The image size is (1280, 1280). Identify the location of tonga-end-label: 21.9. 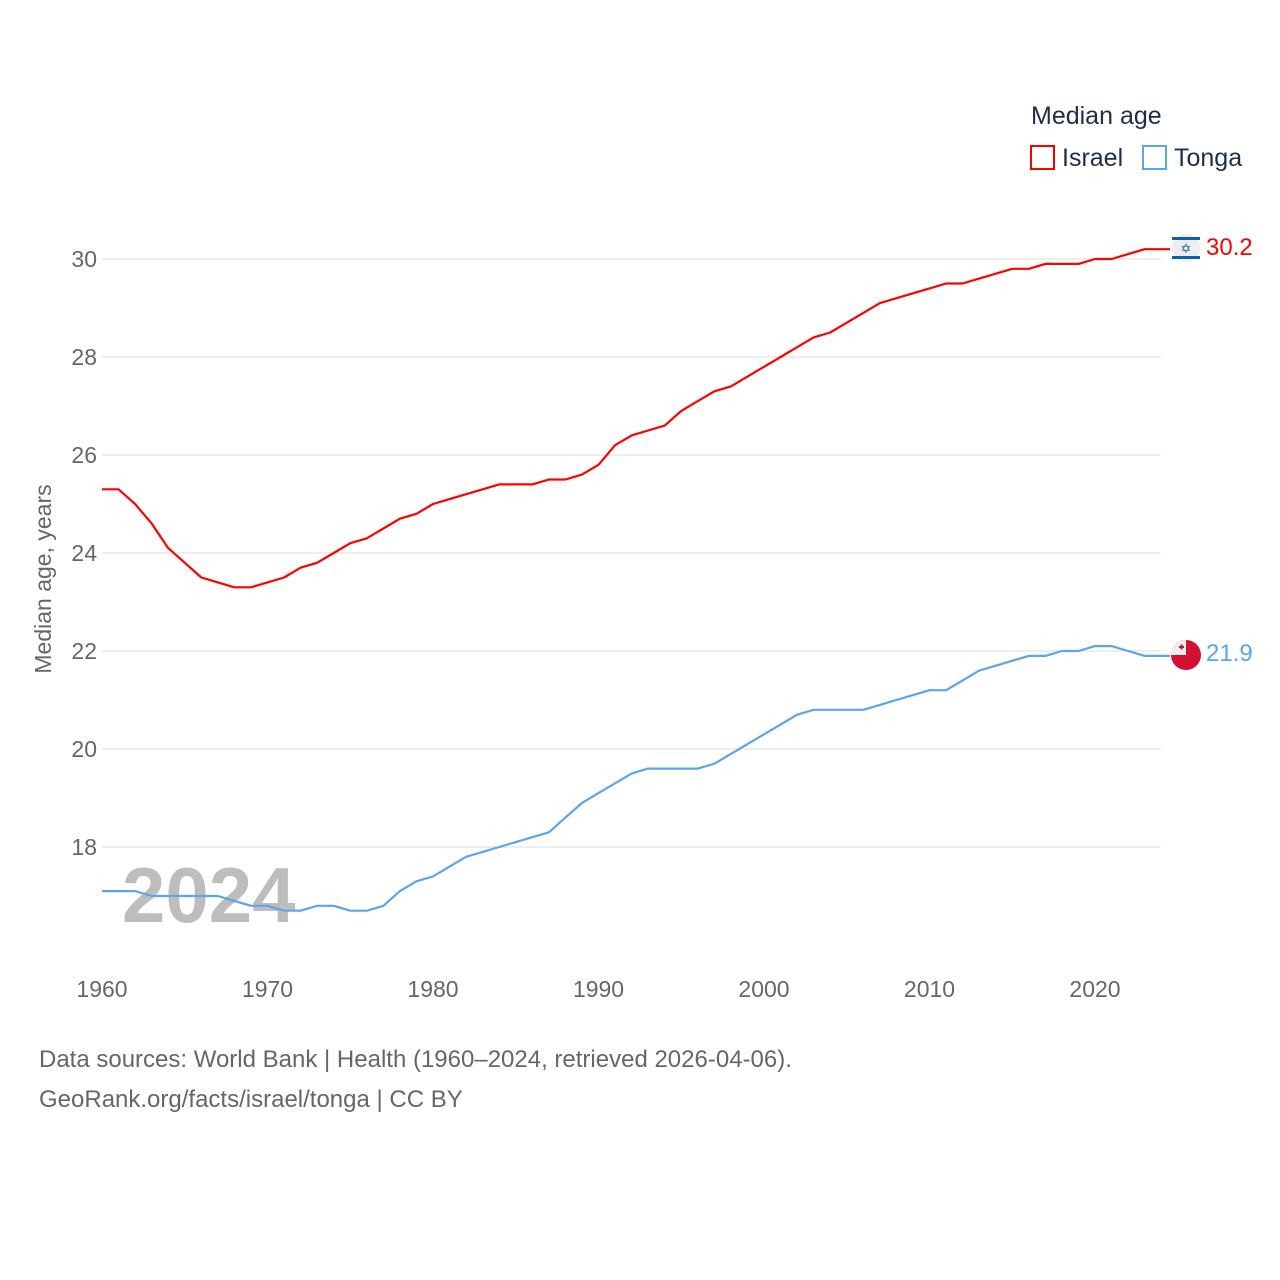
(1229, 653).